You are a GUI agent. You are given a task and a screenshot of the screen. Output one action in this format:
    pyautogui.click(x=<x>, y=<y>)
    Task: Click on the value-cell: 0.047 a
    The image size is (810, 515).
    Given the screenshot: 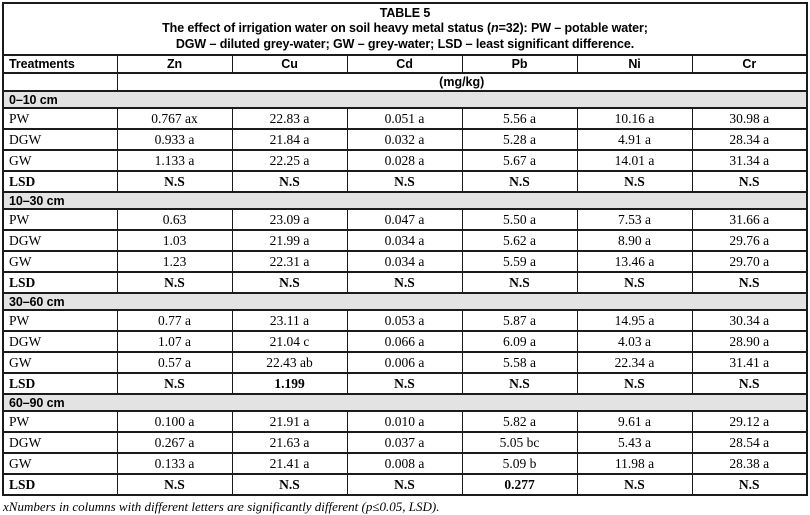 What is the action you would take?
    pyautogui.click(x=404, y=219)
    